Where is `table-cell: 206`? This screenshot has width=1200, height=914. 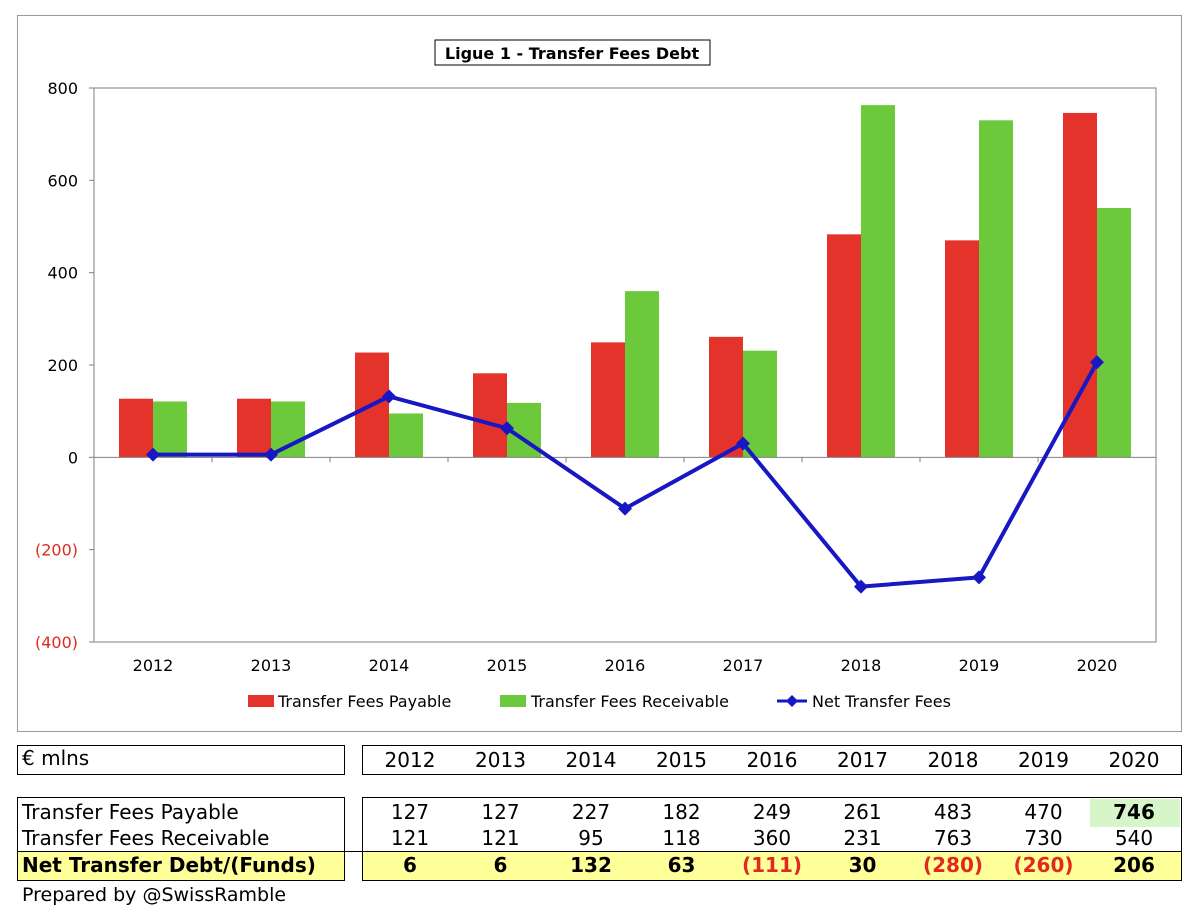
table-cell: 206 is located at coordinates (1134, 865).